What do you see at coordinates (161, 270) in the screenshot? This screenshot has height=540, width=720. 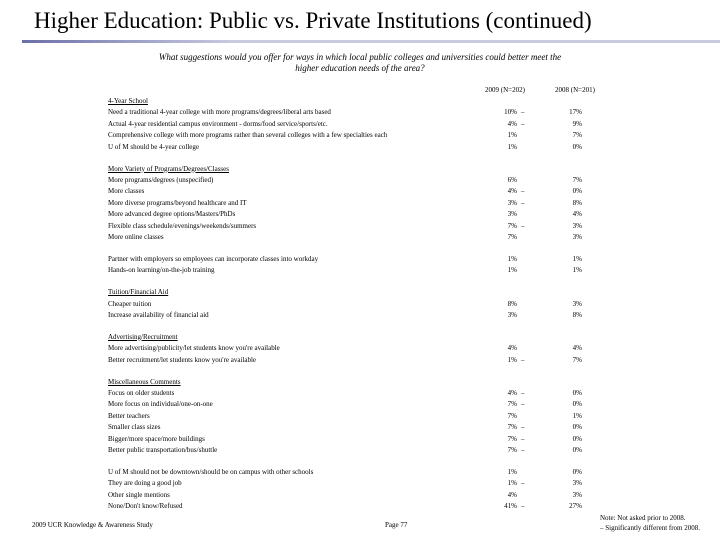 I see `row-label: Hands-on learning/on-the-job training` at bounding box center [161, 270].